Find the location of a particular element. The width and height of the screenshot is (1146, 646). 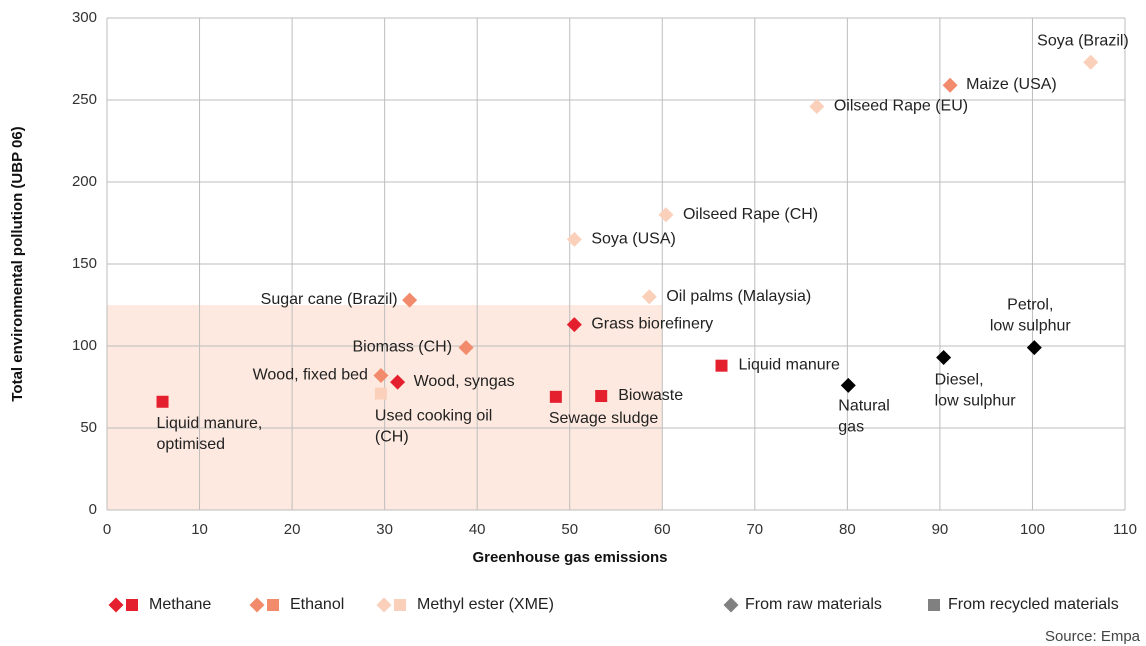

point-label: Oilseed Rape (CH) is located at coordinates (750, 214).